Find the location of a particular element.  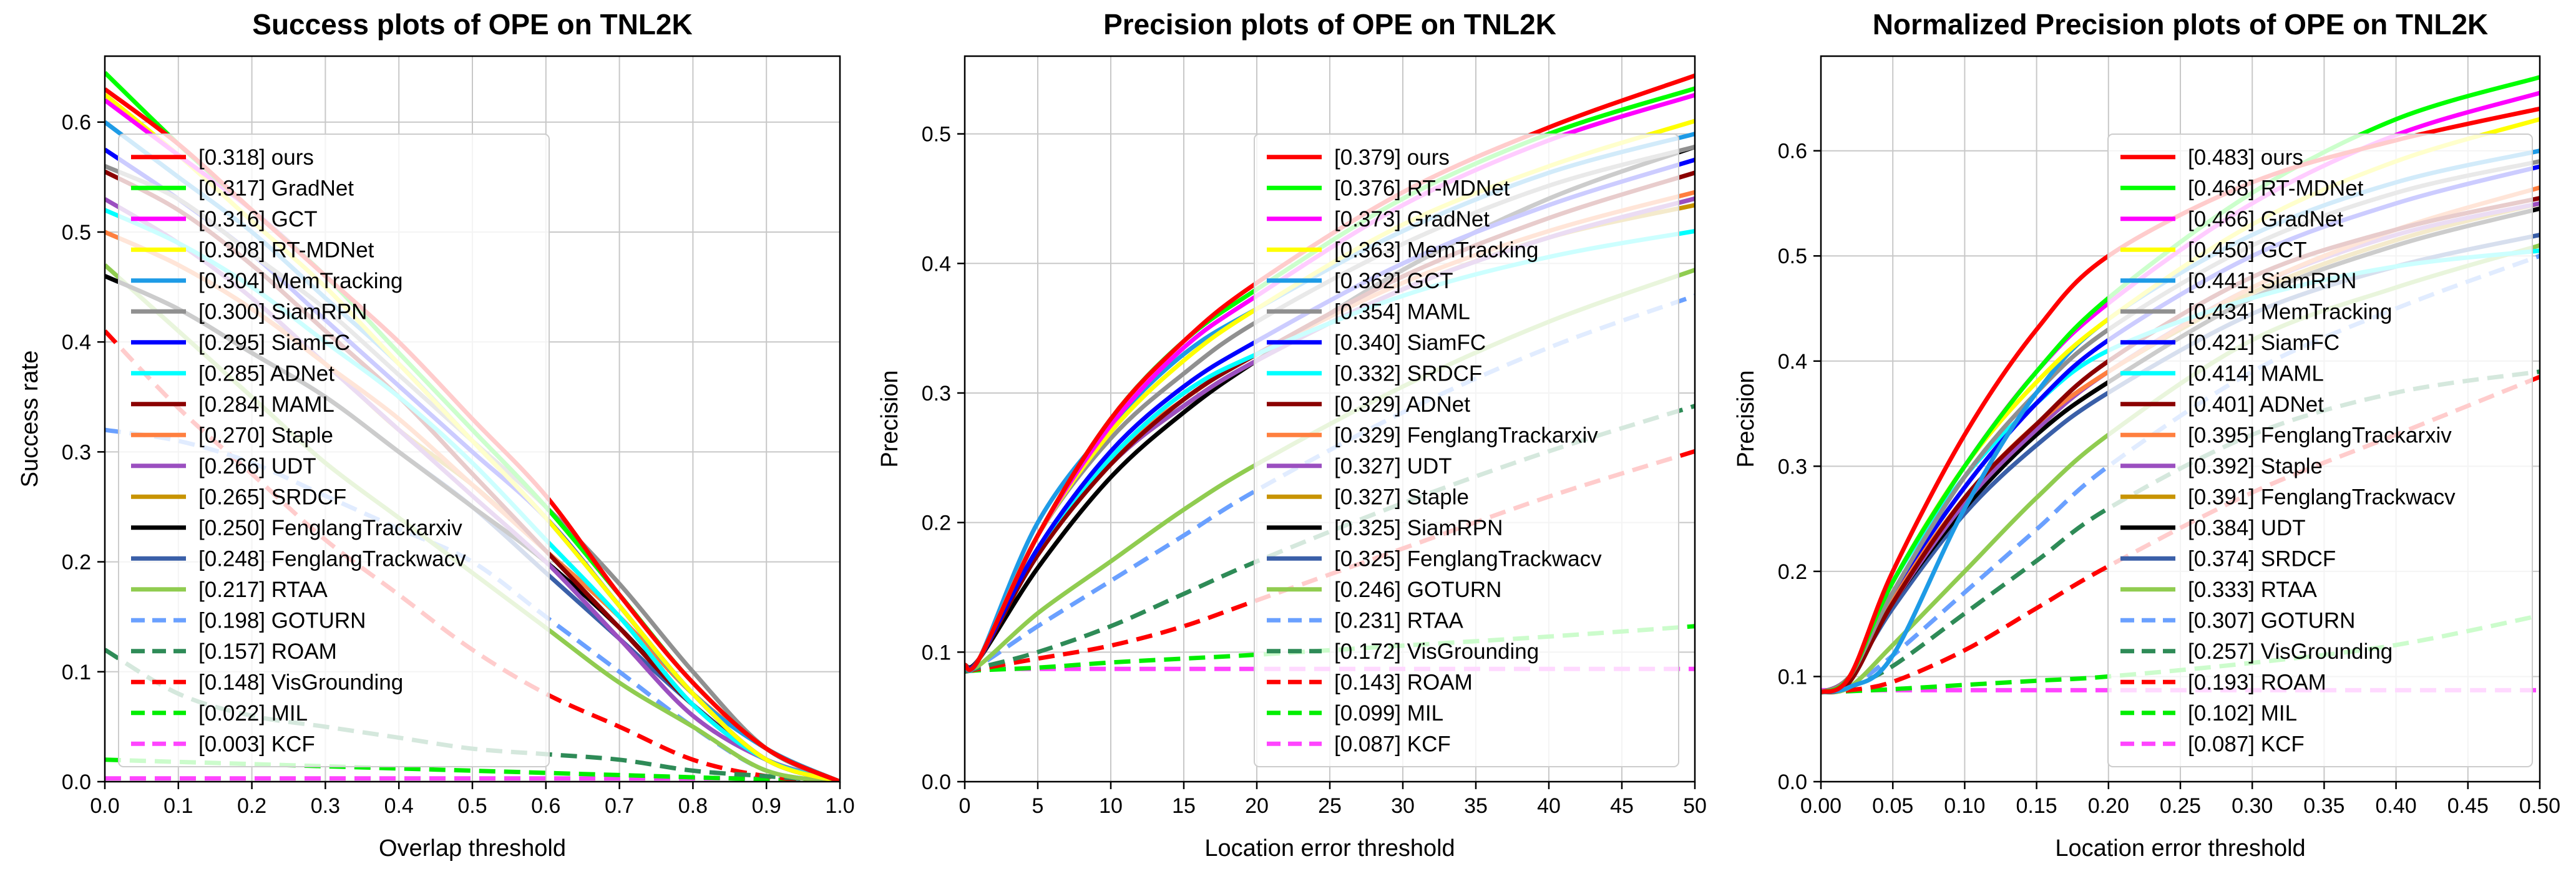

legend-entry: [0.333] RTAA is located at coordinates (2253, 590).